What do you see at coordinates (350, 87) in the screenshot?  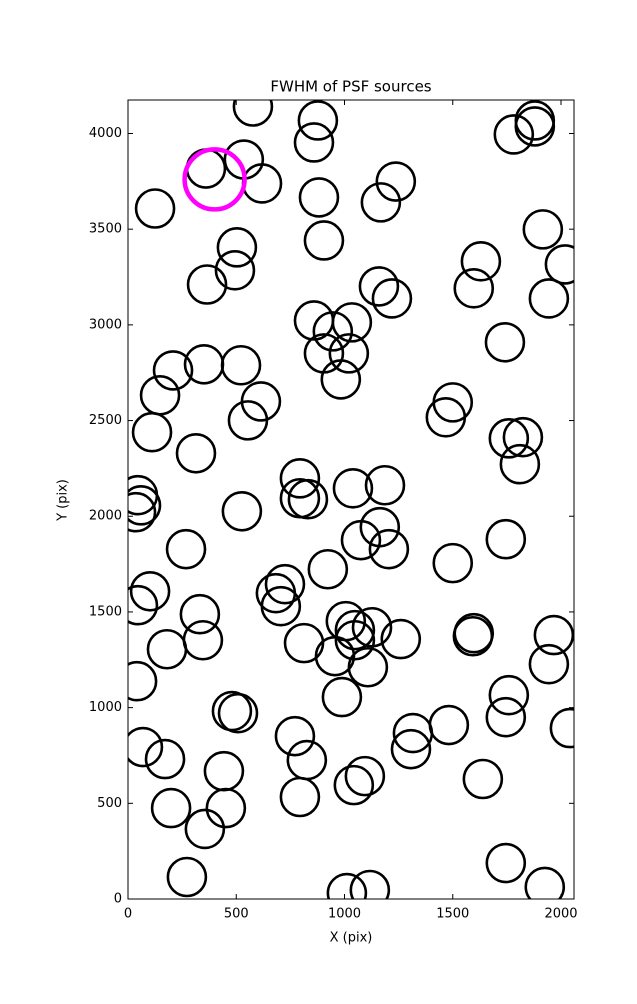 I see `chart-title: FWHM of PSF sources` at bounding box center [350, 87].